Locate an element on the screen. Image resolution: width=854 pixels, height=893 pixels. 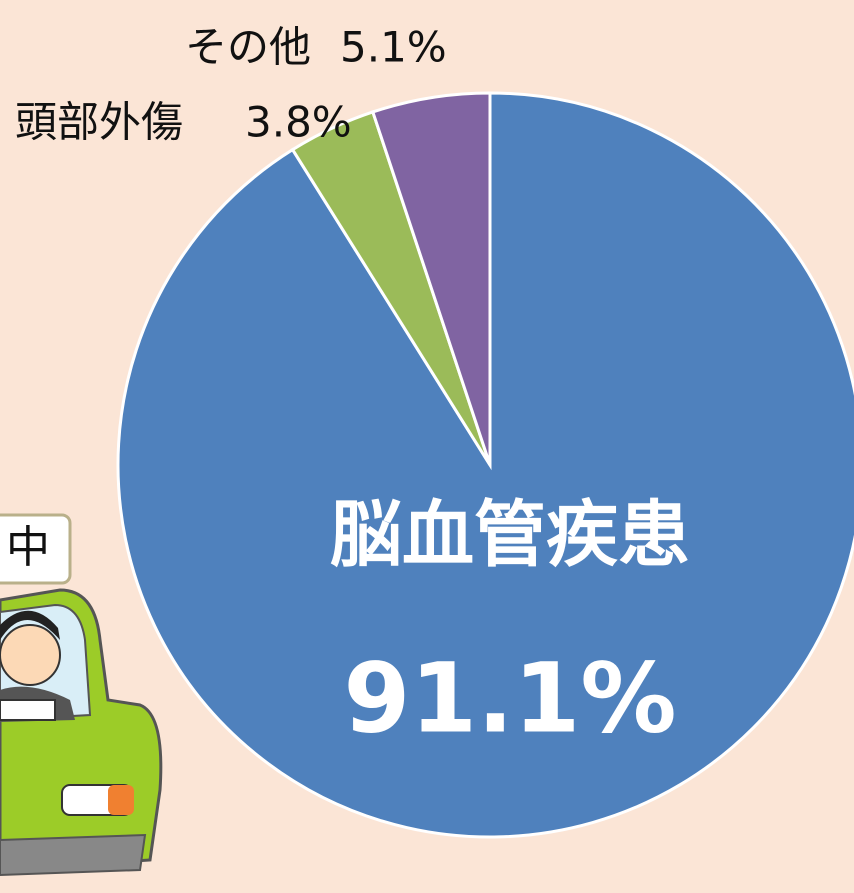
category-label: 脳血管疾患 is located at coordinates (510, 535).